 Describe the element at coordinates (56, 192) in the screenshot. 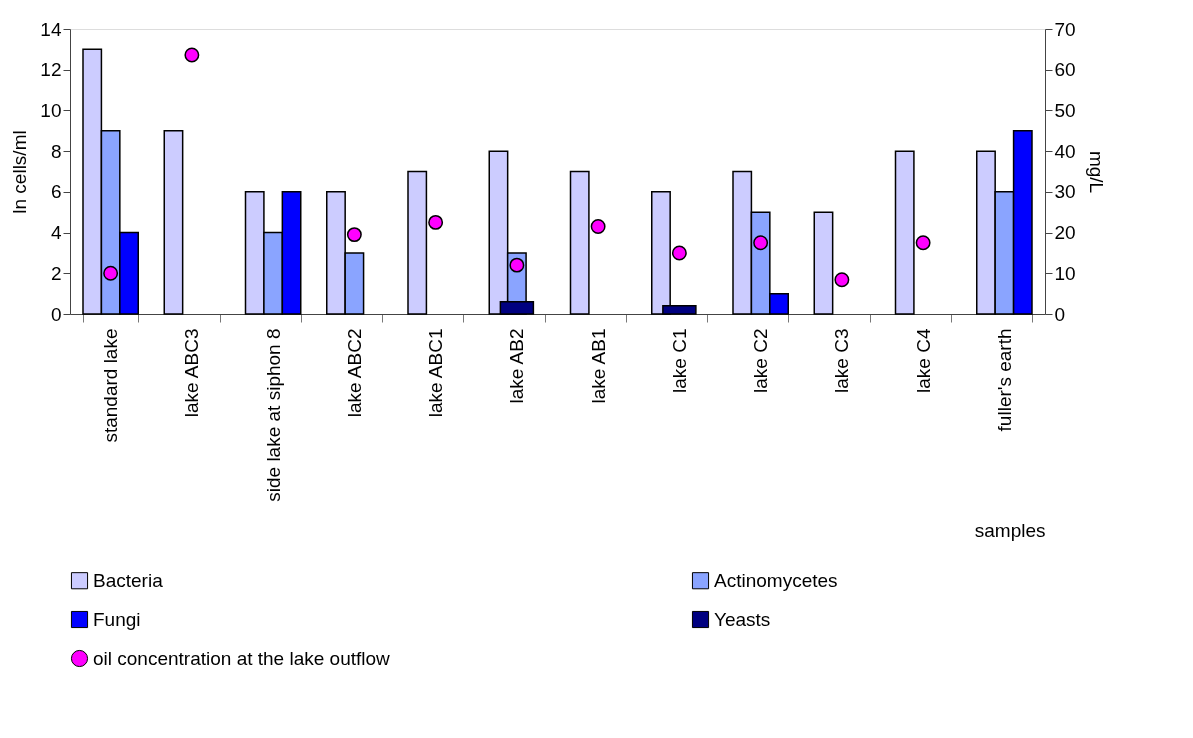

I see `y-tick-label: 6` at that location.